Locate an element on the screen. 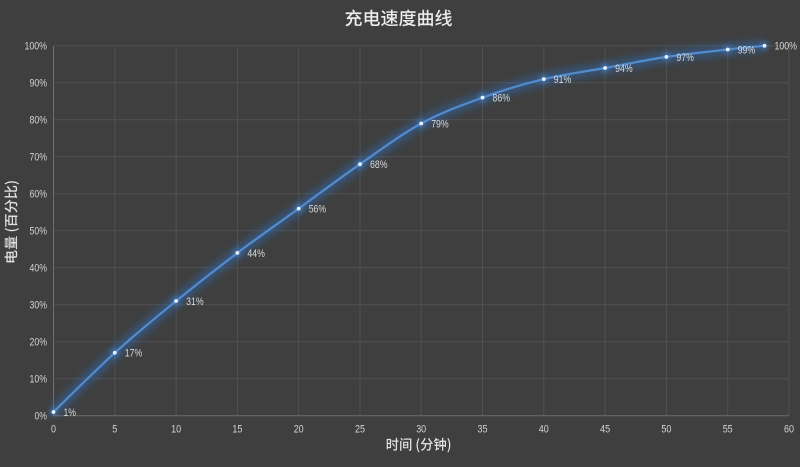 Image resolution: width=800 pixels, height=467 pixels. svg-text: 5 is located at coordinates (114, 430).